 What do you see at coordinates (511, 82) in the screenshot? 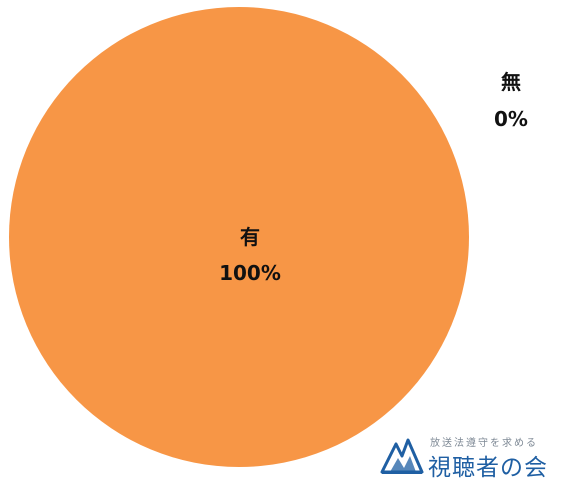
I see `slice-label-no-category: 無` at bounding box center [511, 82].